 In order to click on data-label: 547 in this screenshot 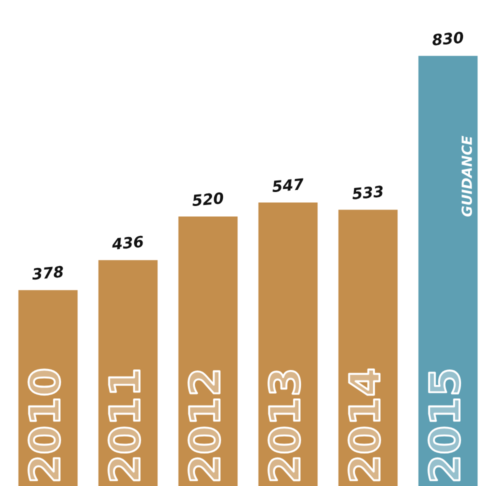, I will do `click(288, 185)`.